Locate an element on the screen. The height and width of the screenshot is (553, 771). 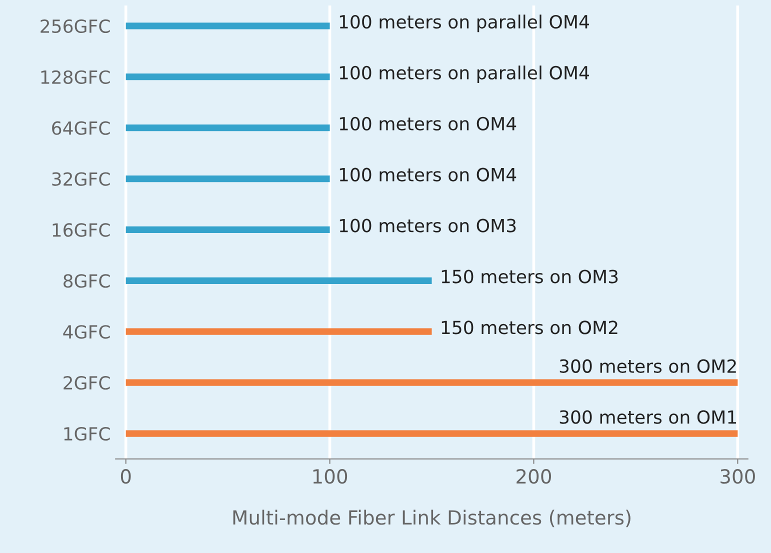
y-tick-label: 32GFC is located at coordinates (81, 179).